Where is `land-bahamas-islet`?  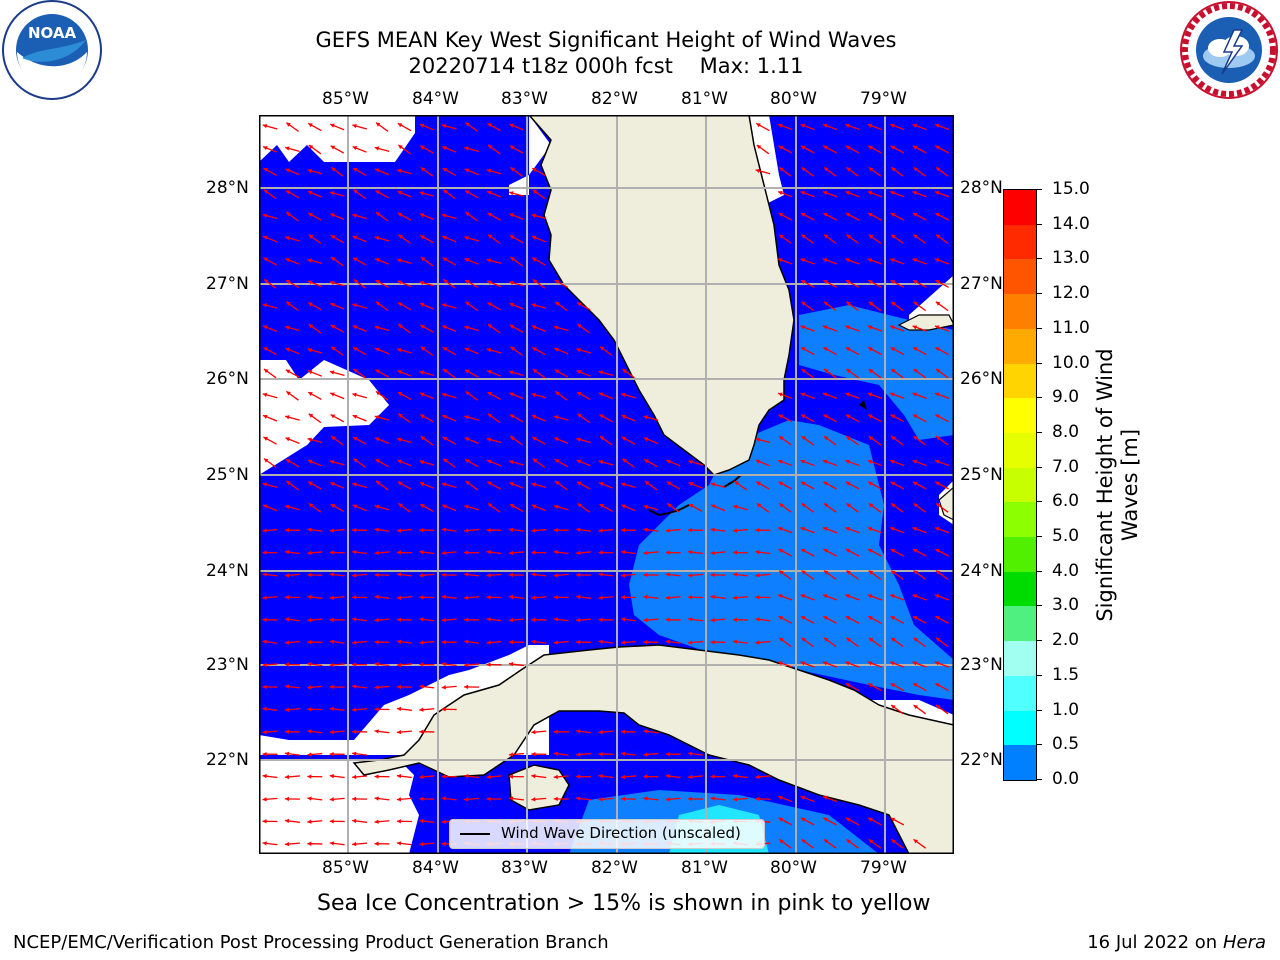
land-bahamas-islet is located at coordinates (863, 405).